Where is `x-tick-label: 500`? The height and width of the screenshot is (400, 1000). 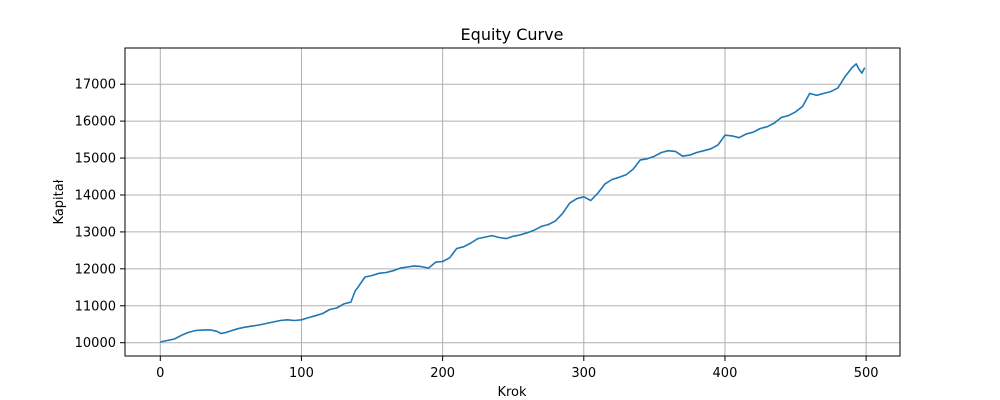
x-tick-label: 500 is located at coordinates (866, 373).